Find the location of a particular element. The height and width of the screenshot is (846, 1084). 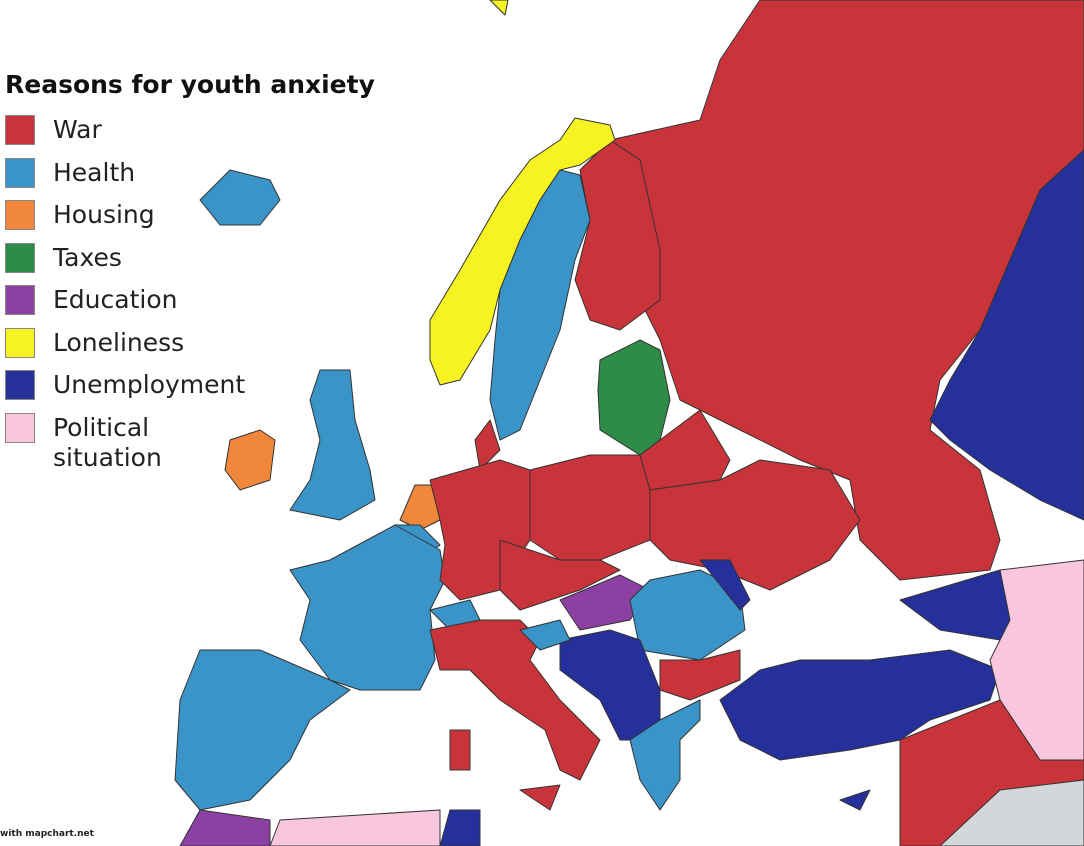

legend-label: Political situation is located at coordinates (107, 442).